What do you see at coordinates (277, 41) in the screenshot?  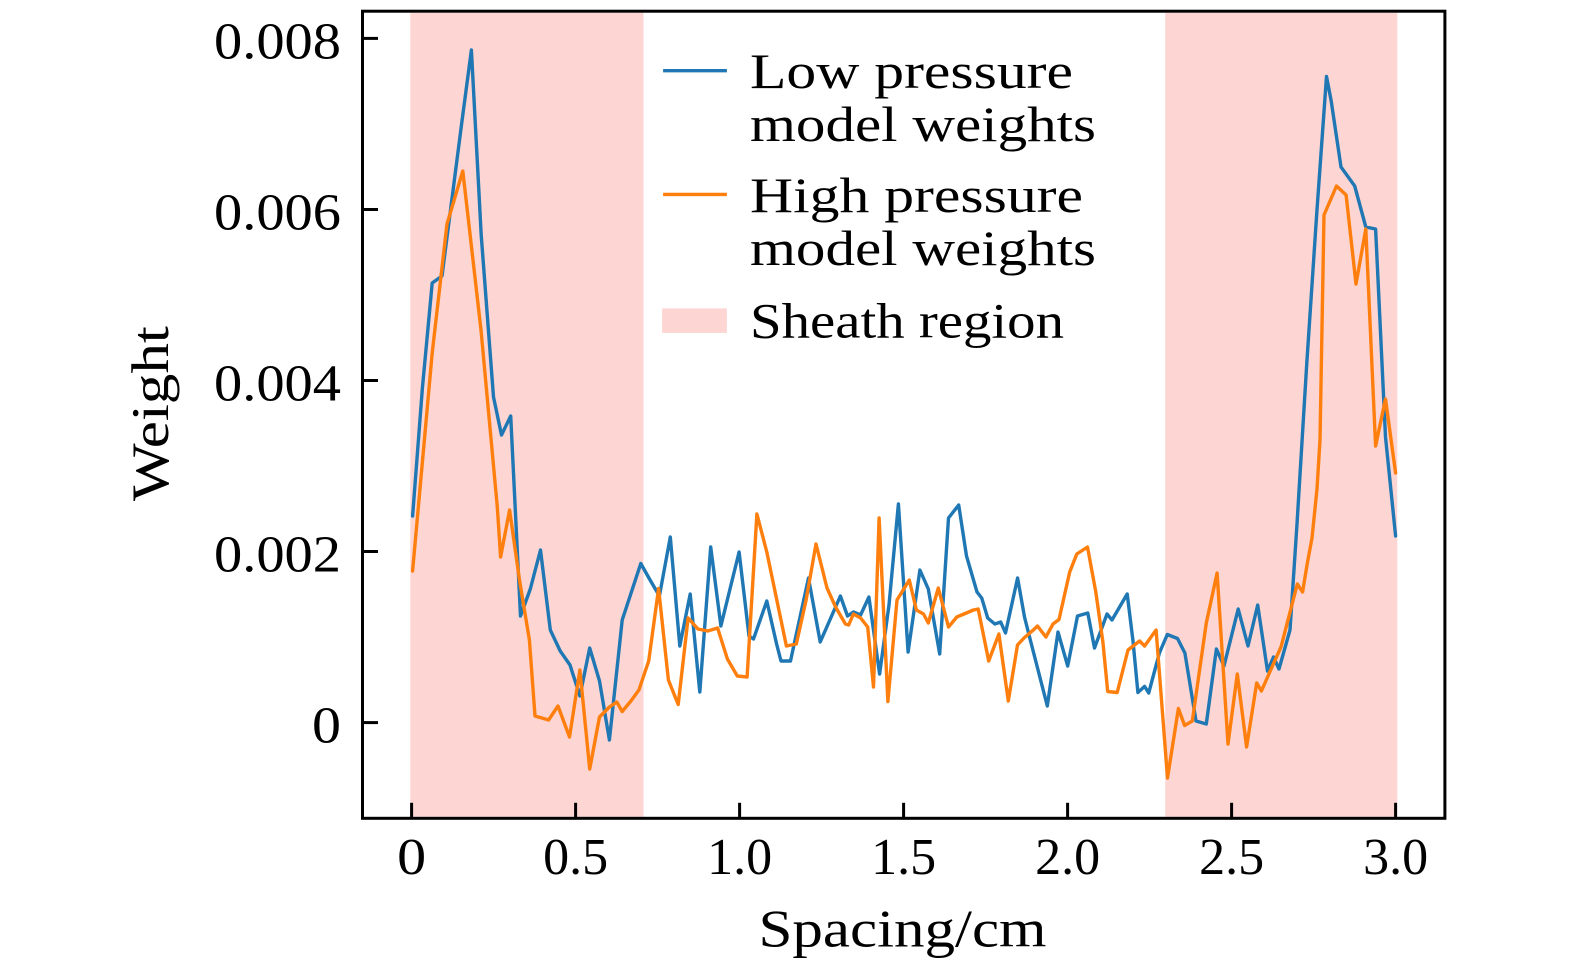 I see `svg-text: 0.008` at bounding box center [277, 41].